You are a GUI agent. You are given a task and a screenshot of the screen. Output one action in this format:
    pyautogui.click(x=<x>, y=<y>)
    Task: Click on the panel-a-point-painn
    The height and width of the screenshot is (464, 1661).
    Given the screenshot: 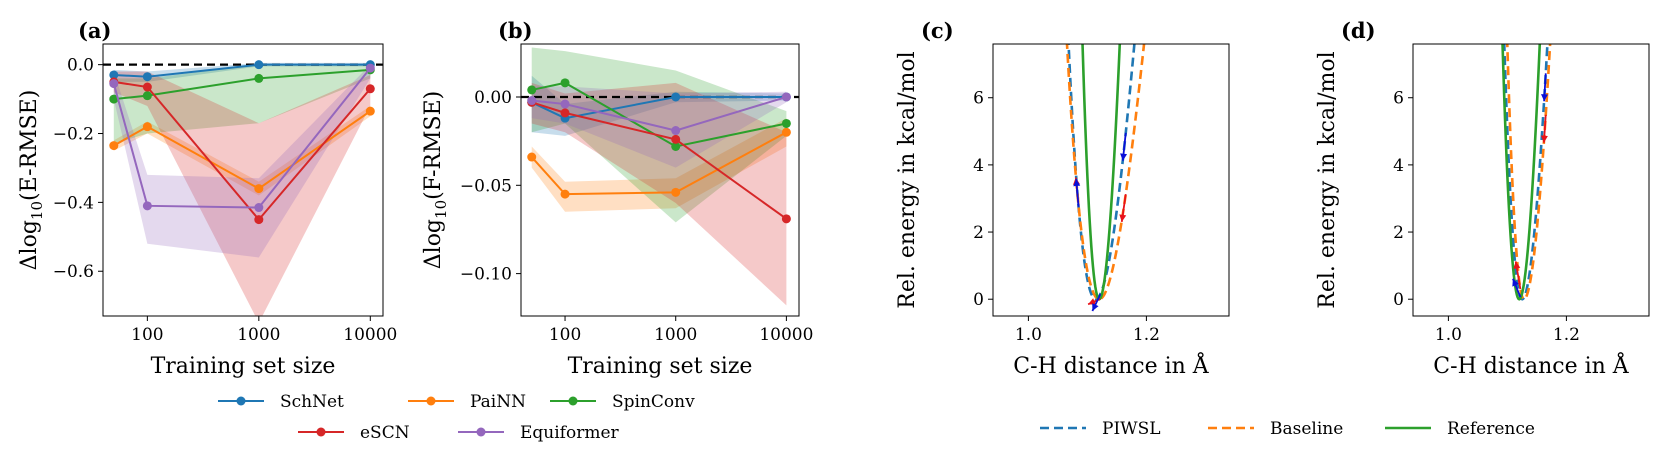 What is the action you would take?
    pyautogui.click(x=370, y=111)
    